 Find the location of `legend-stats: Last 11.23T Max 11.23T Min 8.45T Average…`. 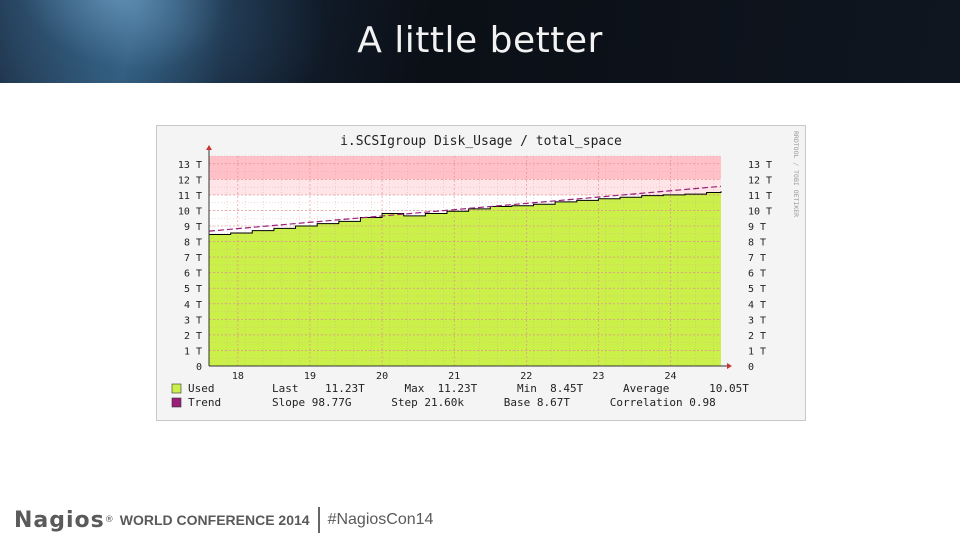

legend-stats: Last 11.23T Max 11.23T Min 8.45T Average… is located at coordinates (510, 388).